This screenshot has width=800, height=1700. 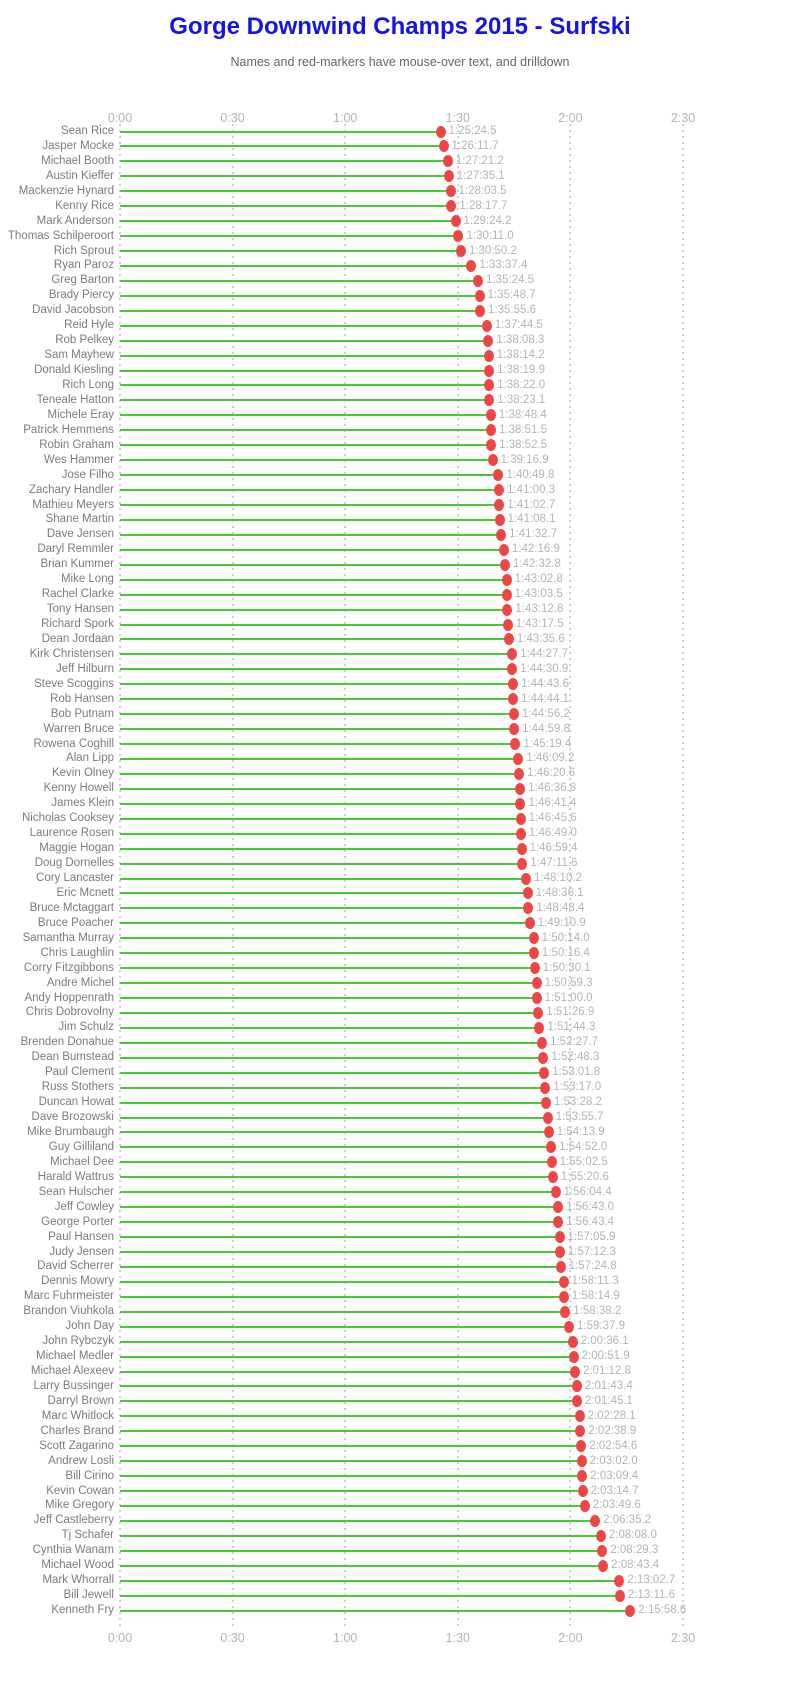 What do you see at coordinates (77, 1430) in the screenshot?
I see `competitor-name: Charles Brand` at bounding box center [77, 1430].